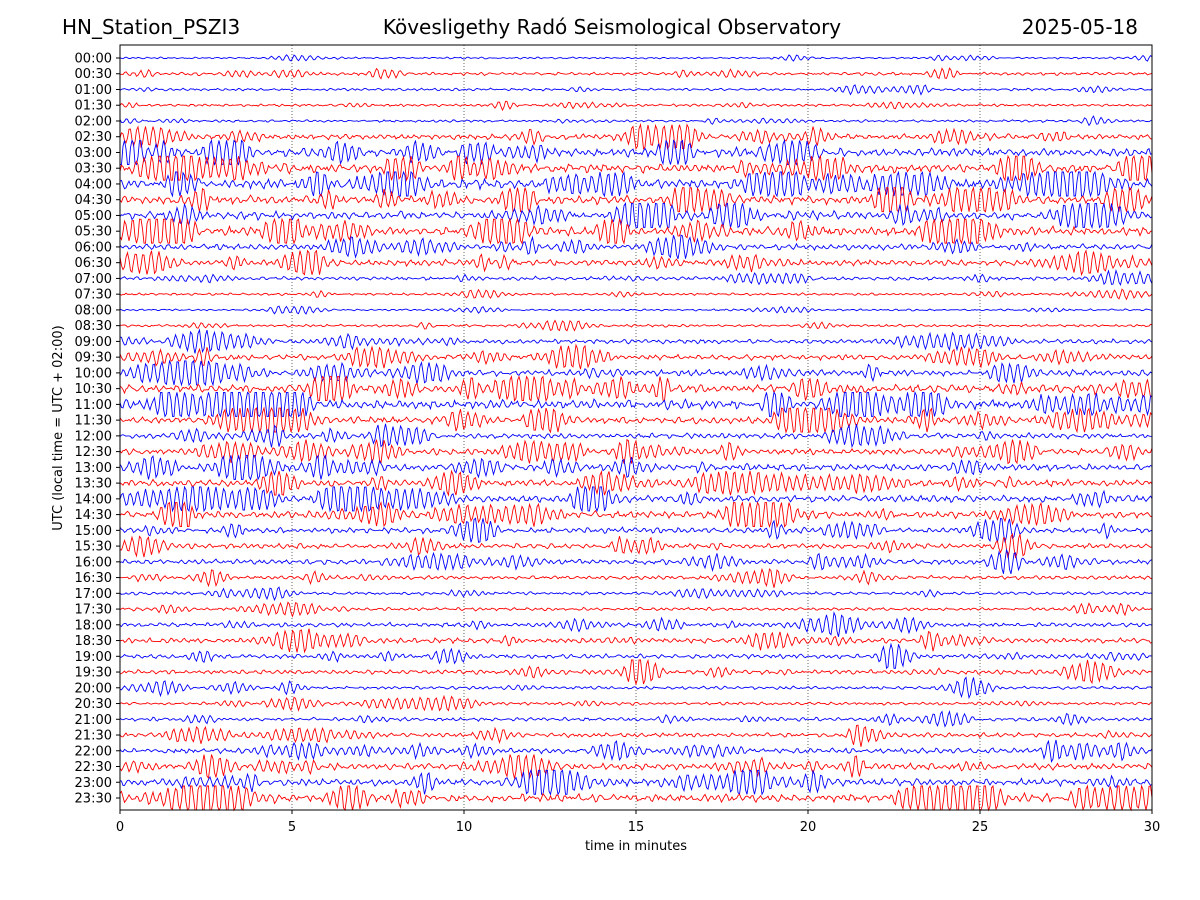  Describe the element at coordinates (93, 358) in the screenshot. I see `y-tick-label: 09:30` at that location.